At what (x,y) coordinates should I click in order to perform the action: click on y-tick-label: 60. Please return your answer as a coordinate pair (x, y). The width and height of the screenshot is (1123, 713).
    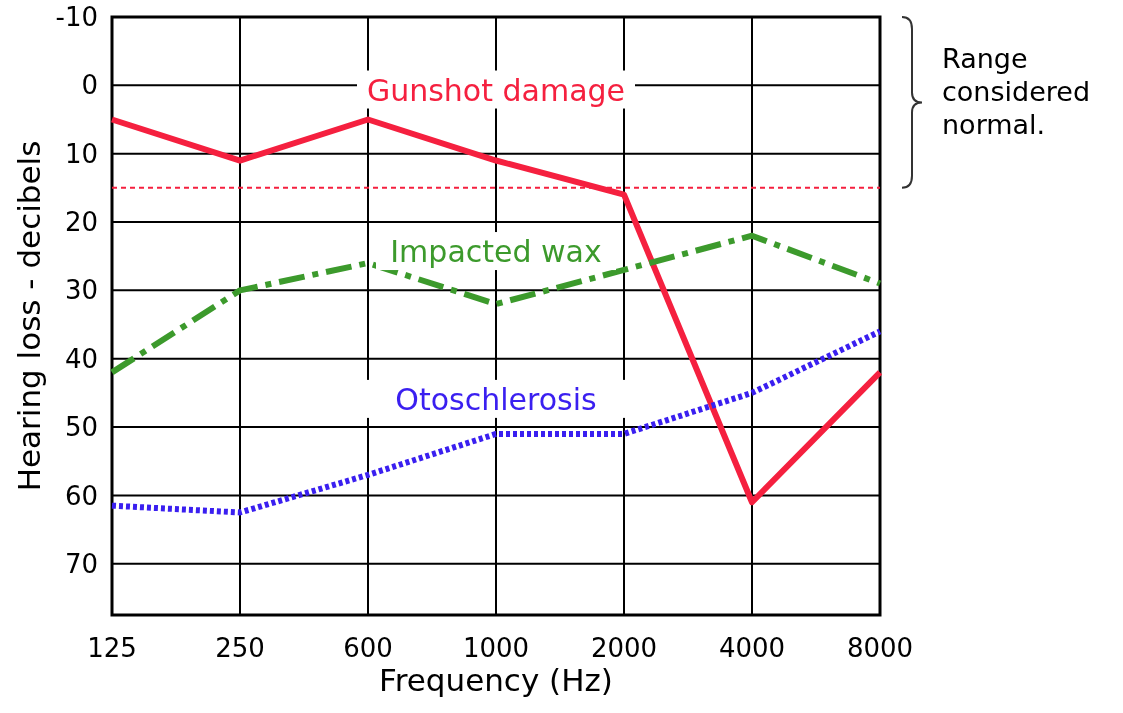
    Looking at the image, I should click on (81, 495).